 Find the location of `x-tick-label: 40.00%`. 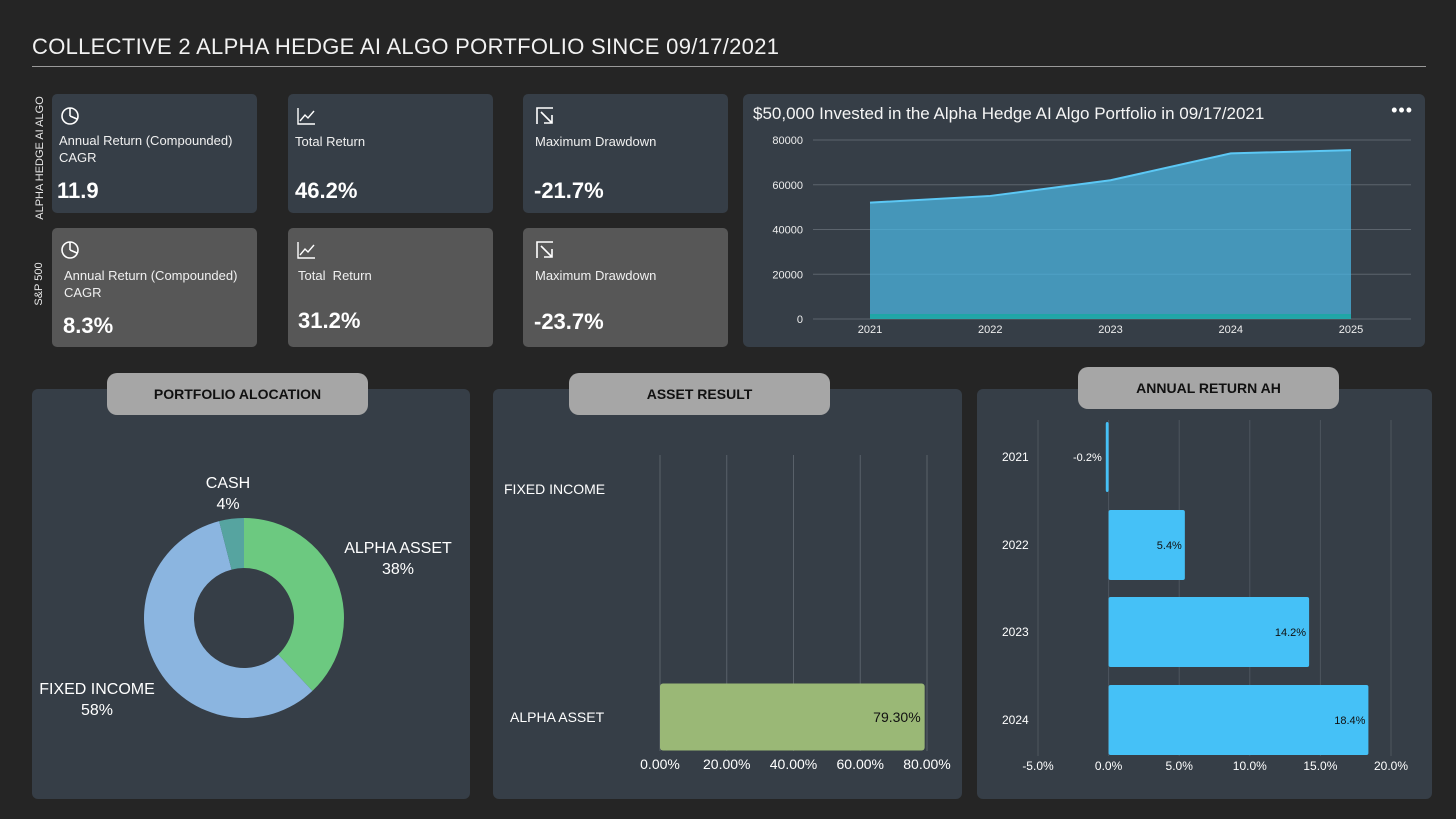

x-tick-label: 40.00% is located at coordinates (793, 764).